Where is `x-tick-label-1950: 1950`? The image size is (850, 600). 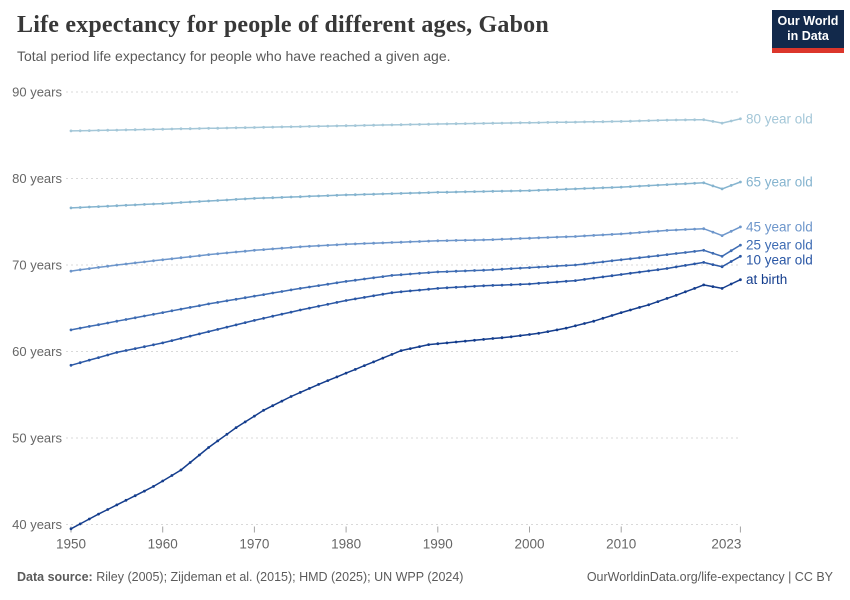
x-tick-label-1950: 1950 is located at coordinates (71, 544).